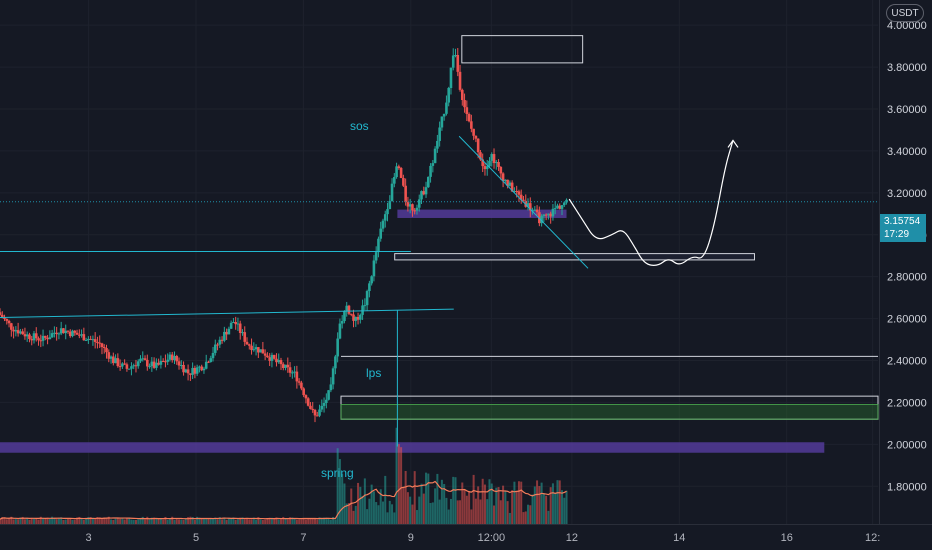  Describe the element at coordinates (466, 524) in the screenshot. I see `time-axis-border` at that location.